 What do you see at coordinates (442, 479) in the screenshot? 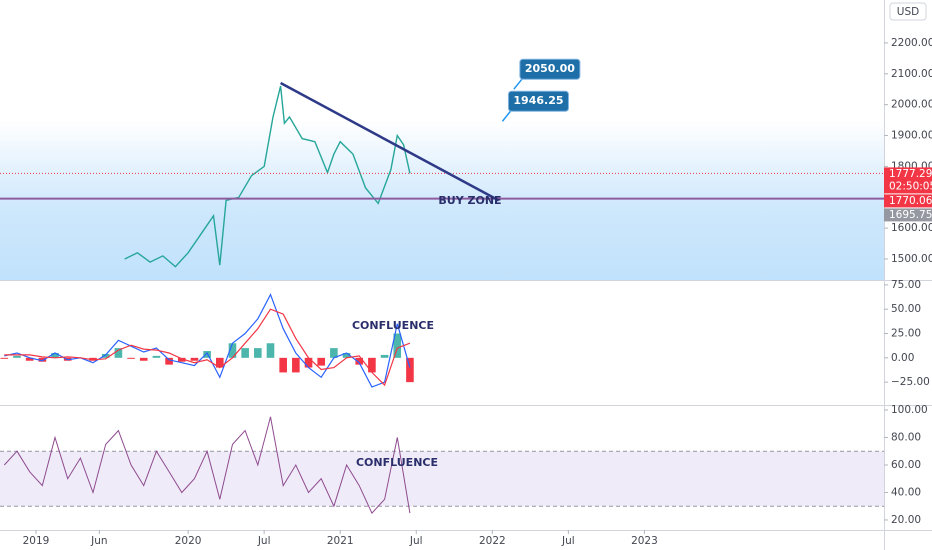
I see `rsi-band` at bounding box center [442, 479].